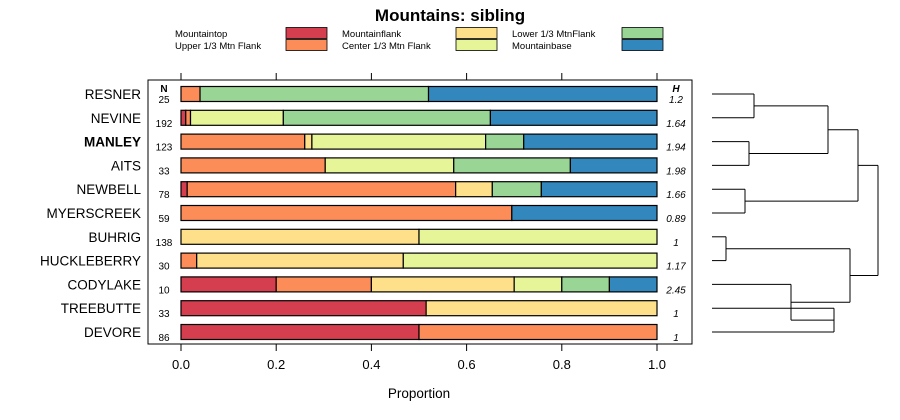  What do you see at coordinates (419, 393) in the screenshot?
I see `x-axis-label: Proportion` at bounding box center [419, 393].